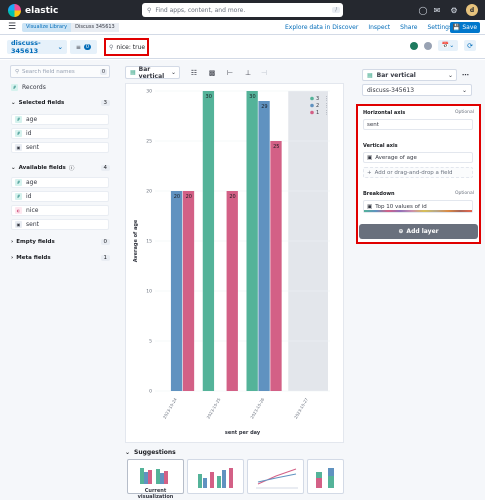  I want to click on horizontal-axis-dimension: sent, so click(418, 124).